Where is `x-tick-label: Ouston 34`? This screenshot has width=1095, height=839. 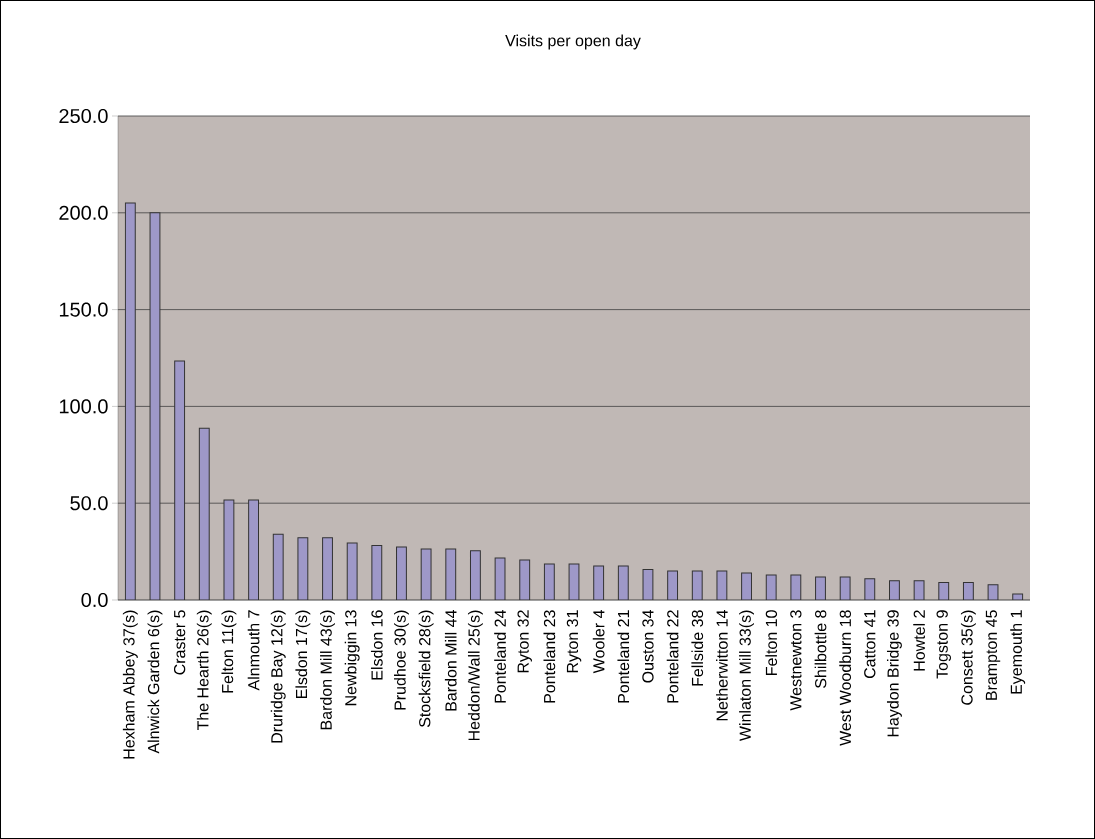 x-tick-label: Ouston 34 is located at coordinates (648, 646).